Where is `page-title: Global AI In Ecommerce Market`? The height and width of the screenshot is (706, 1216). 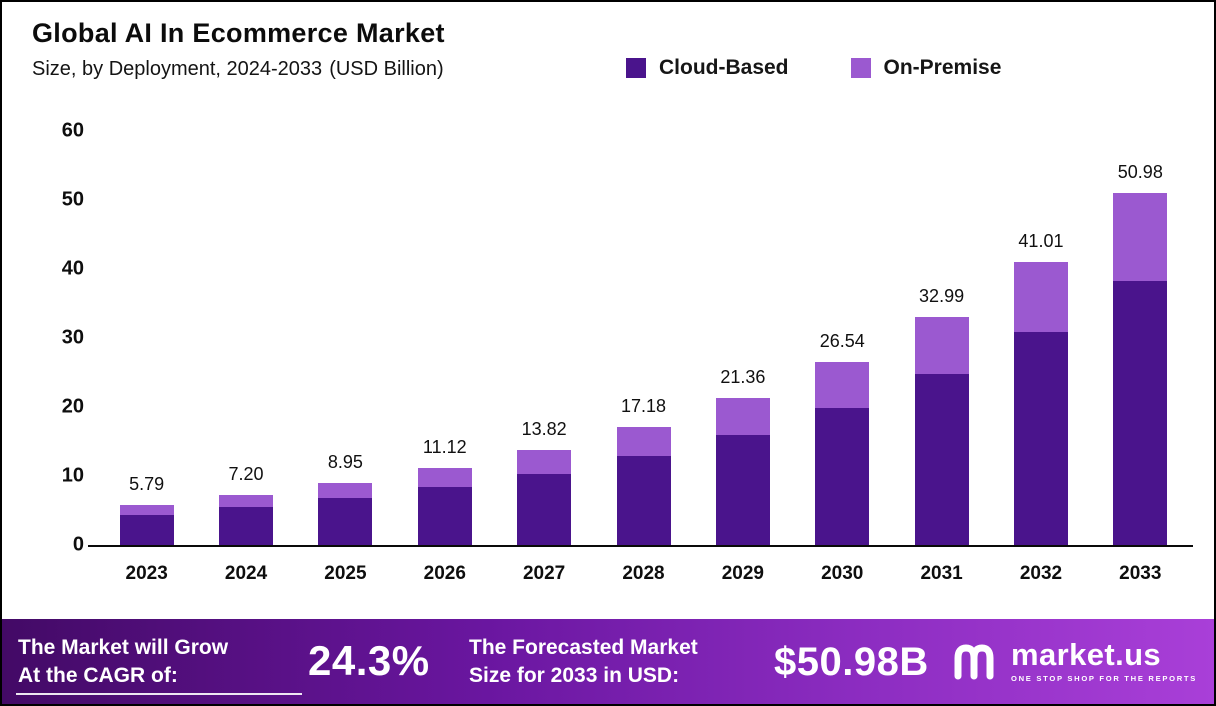 page-title: Global AI In Ecommerce Market is located at coordinates (238, 33).